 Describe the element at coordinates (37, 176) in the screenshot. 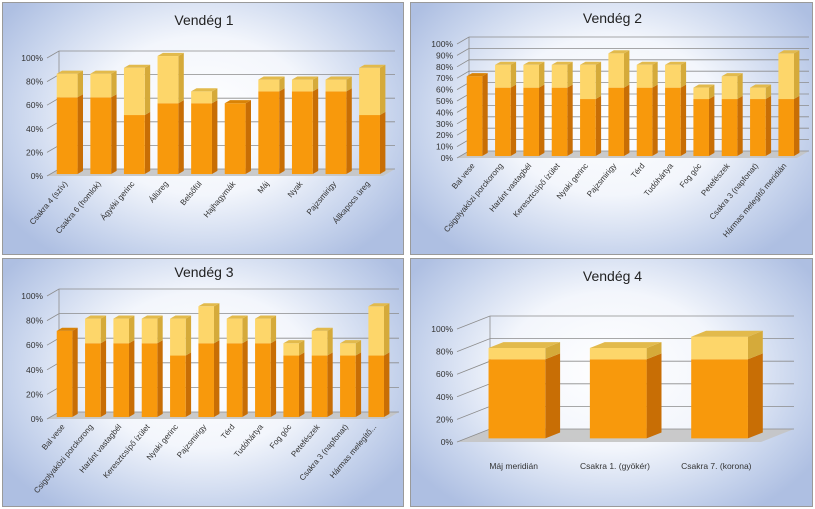

I see `y-tick-label: 0%` at that location.